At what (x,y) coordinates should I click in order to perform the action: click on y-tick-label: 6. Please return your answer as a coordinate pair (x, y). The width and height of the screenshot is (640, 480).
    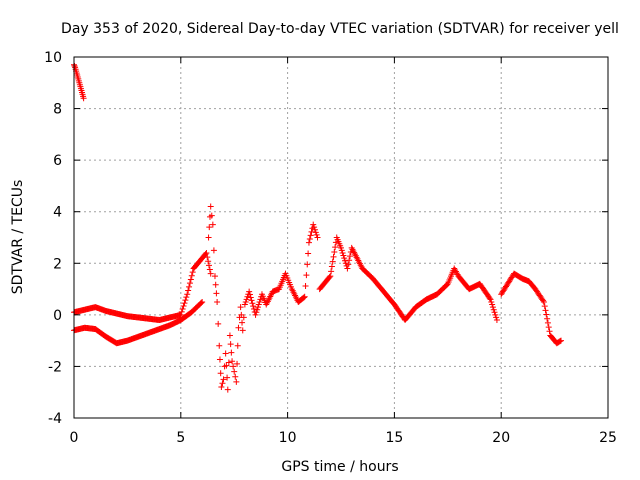
    Looking at the image, I should click on (57, 161).